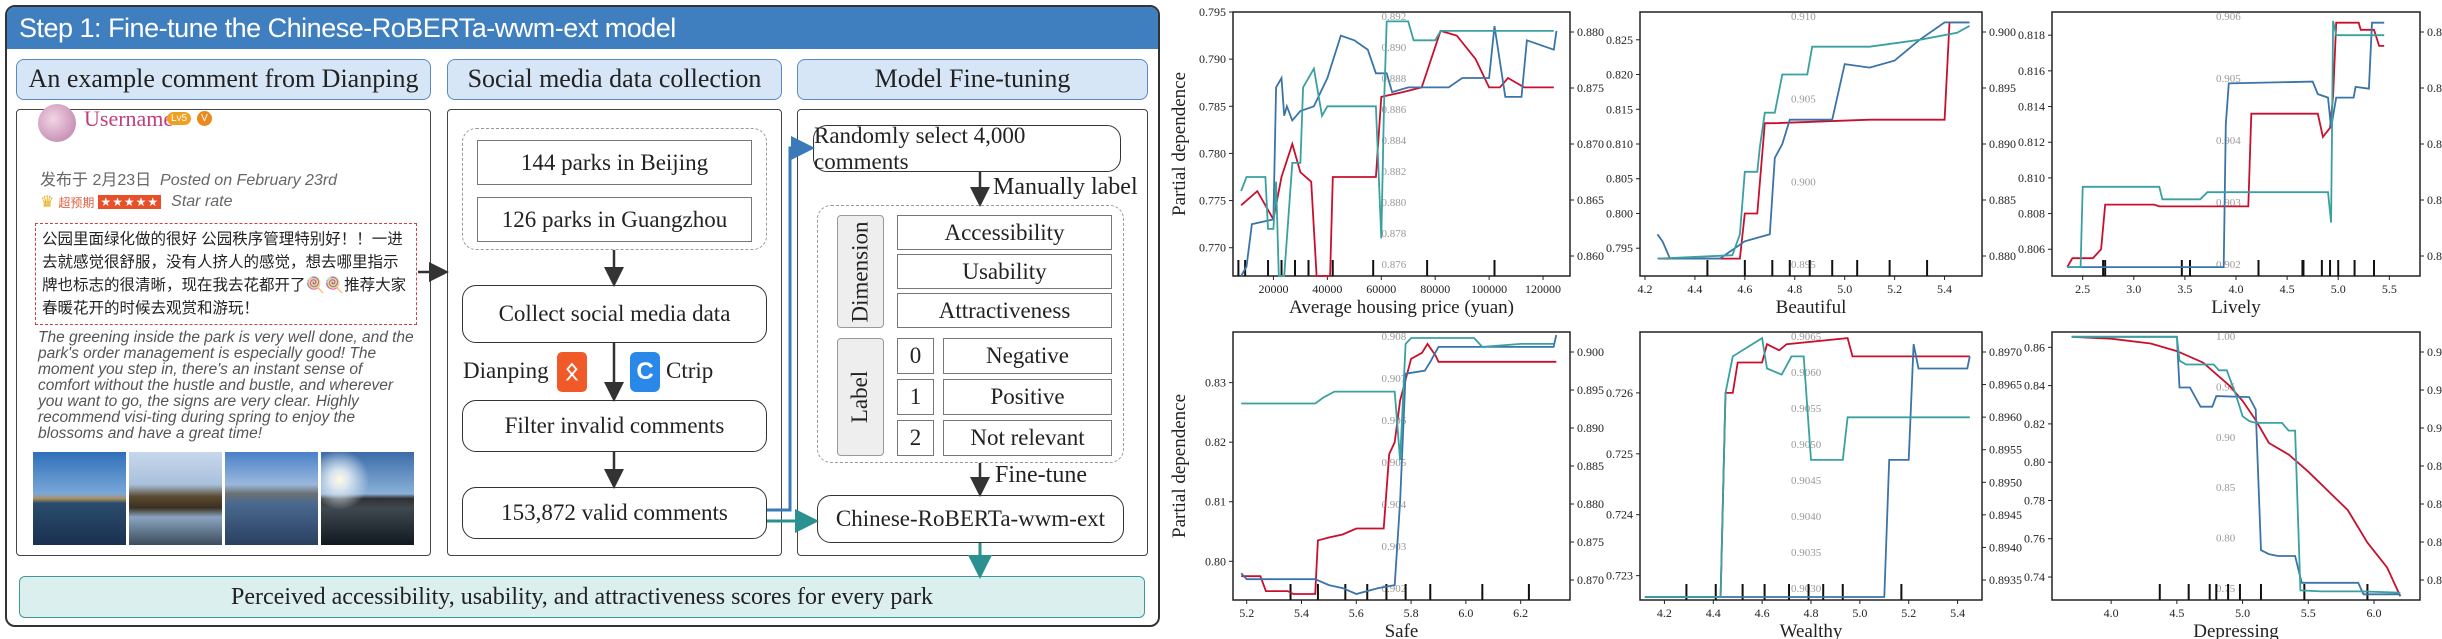  I want to click on inner-axis-label: 1.00, so click(2226, 337).